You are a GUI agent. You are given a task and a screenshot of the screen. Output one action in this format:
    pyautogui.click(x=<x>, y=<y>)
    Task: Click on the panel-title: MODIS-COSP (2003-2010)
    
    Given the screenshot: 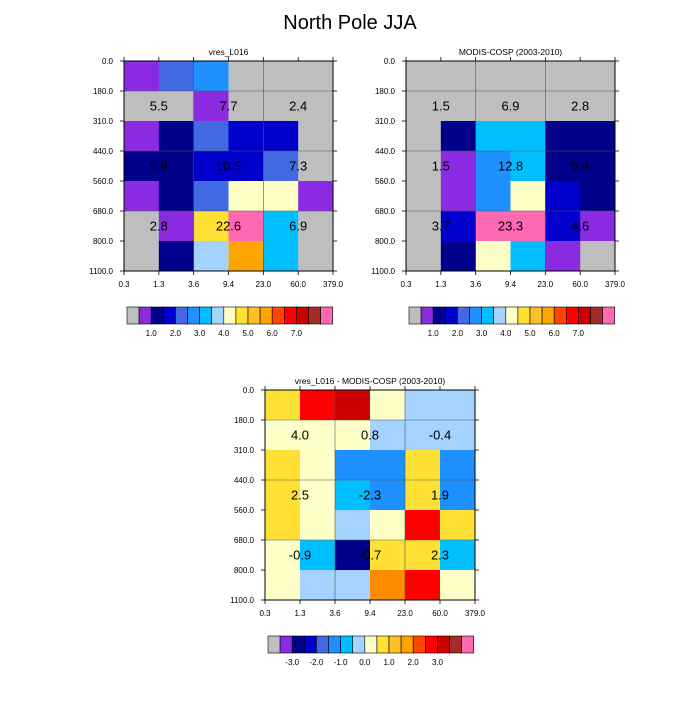 What is the action you would take?
    pyautogui.click(x=510, y=52)
    